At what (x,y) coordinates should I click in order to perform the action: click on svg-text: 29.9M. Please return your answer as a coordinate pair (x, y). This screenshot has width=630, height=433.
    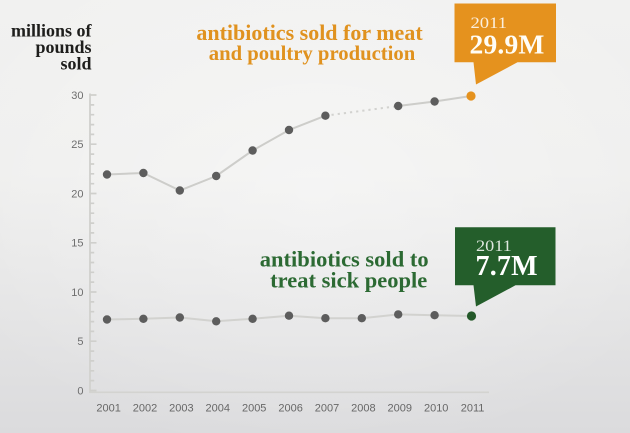
    Looking at the image, I should click on (507, 44).